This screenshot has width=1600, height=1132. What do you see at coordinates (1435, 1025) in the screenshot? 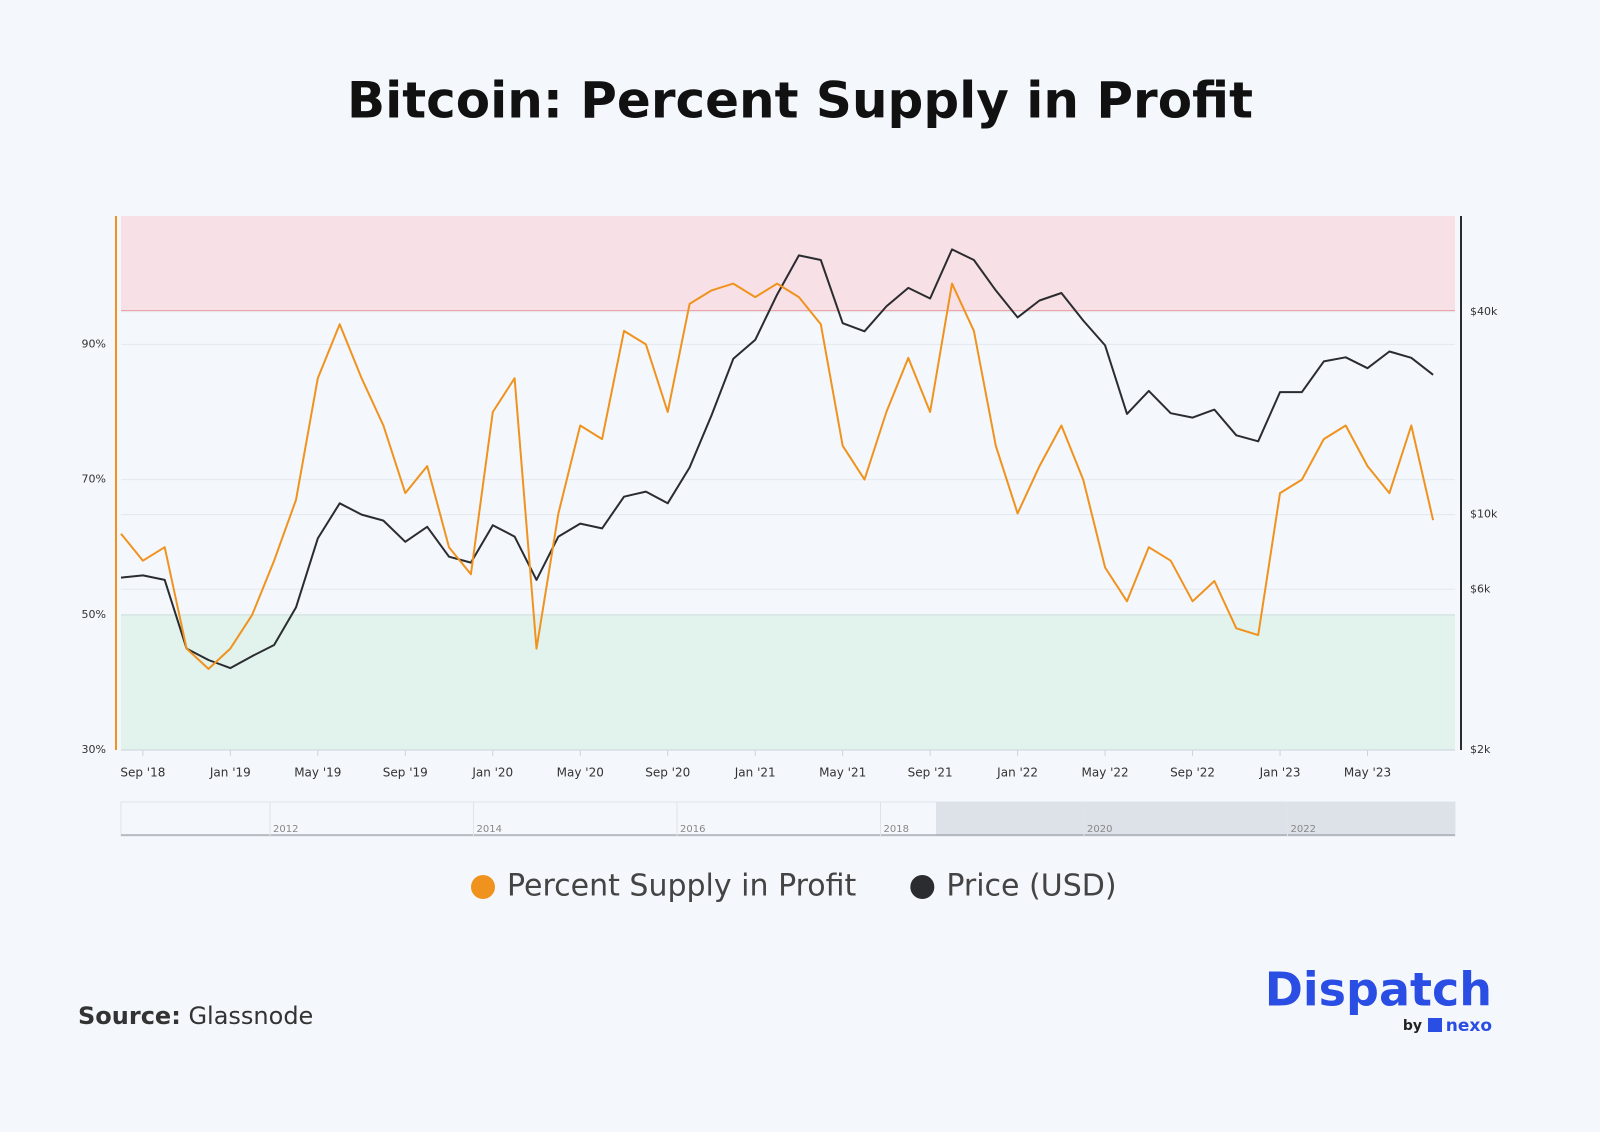
I see `partner-icon` at bounding box center [1435, 1025].